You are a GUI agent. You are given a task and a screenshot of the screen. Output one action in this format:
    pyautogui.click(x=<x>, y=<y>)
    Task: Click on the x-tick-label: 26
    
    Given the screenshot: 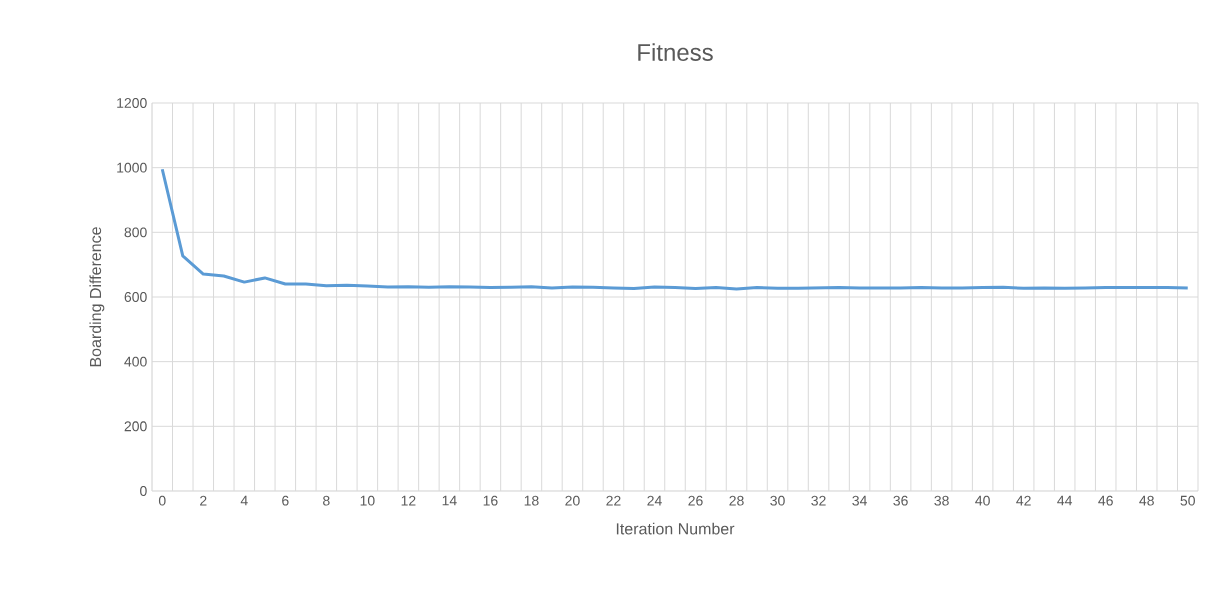 What is the action you would take?
    pyautogui.click(x=695, y=500)
    